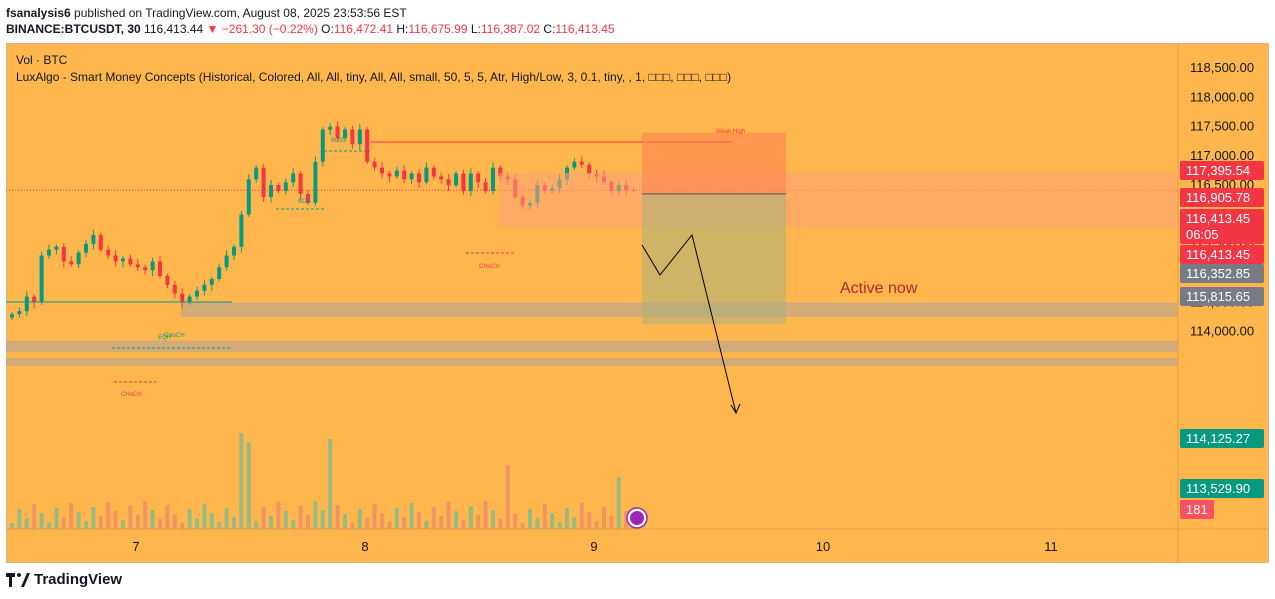  I want to click on time-tick-label: 8, so click(364, 546).